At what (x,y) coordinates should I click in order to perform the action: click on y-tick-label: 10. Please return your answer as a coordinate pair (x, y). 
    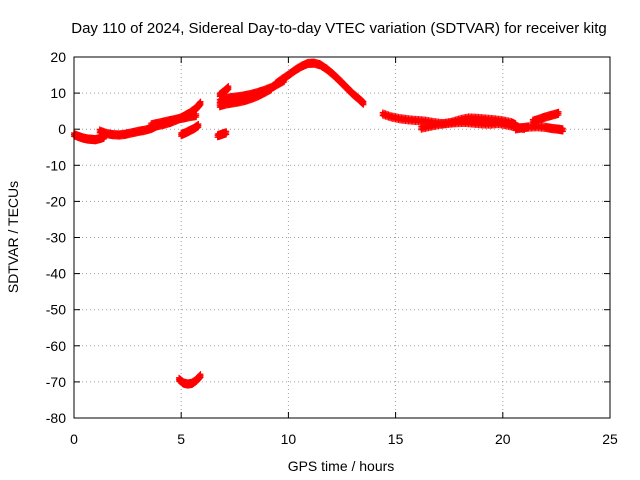
    Looking at the image, I should click on (58, 93).